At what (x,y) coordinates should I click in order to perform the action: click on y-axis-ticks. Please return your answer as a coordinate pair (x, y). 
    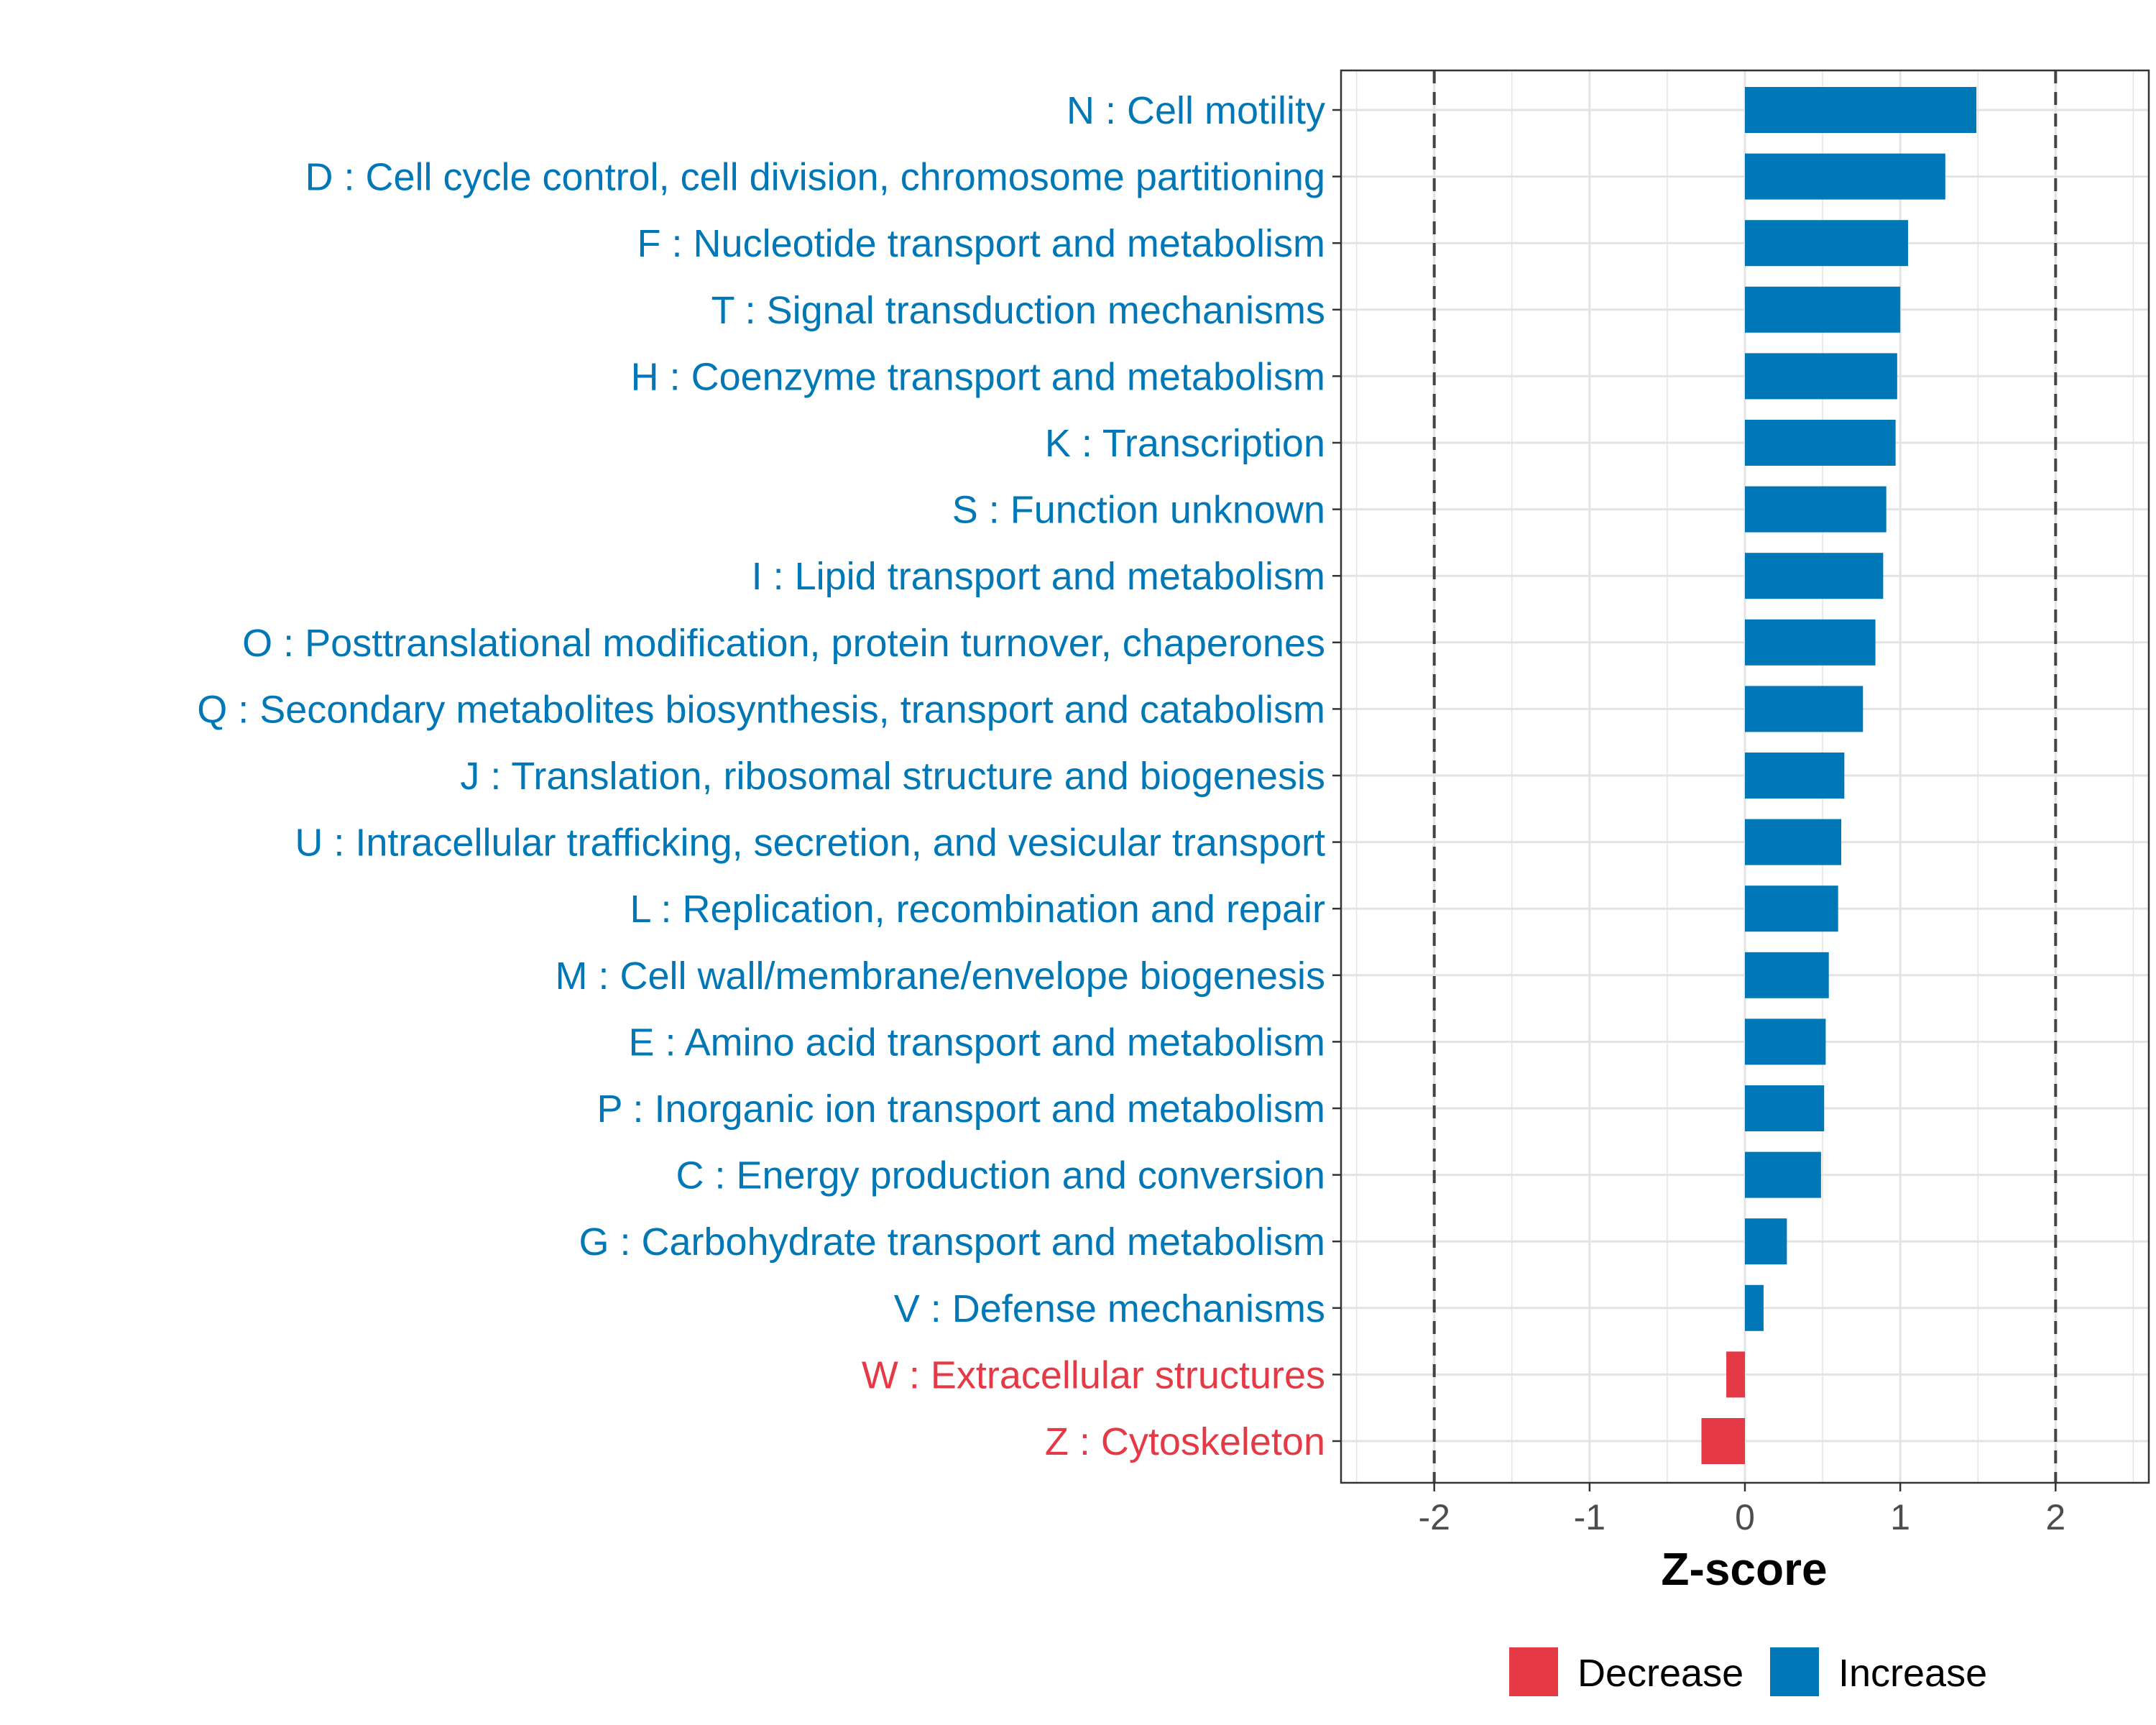
    Looking at the image, I should click on (1336, 776).